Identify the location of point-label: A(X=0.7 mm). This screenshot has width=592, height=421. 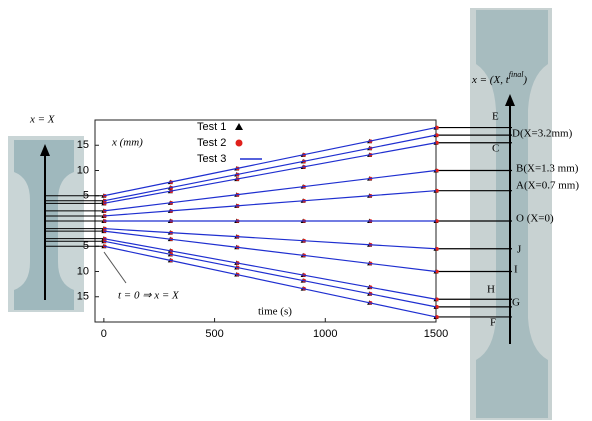
(547, 186).